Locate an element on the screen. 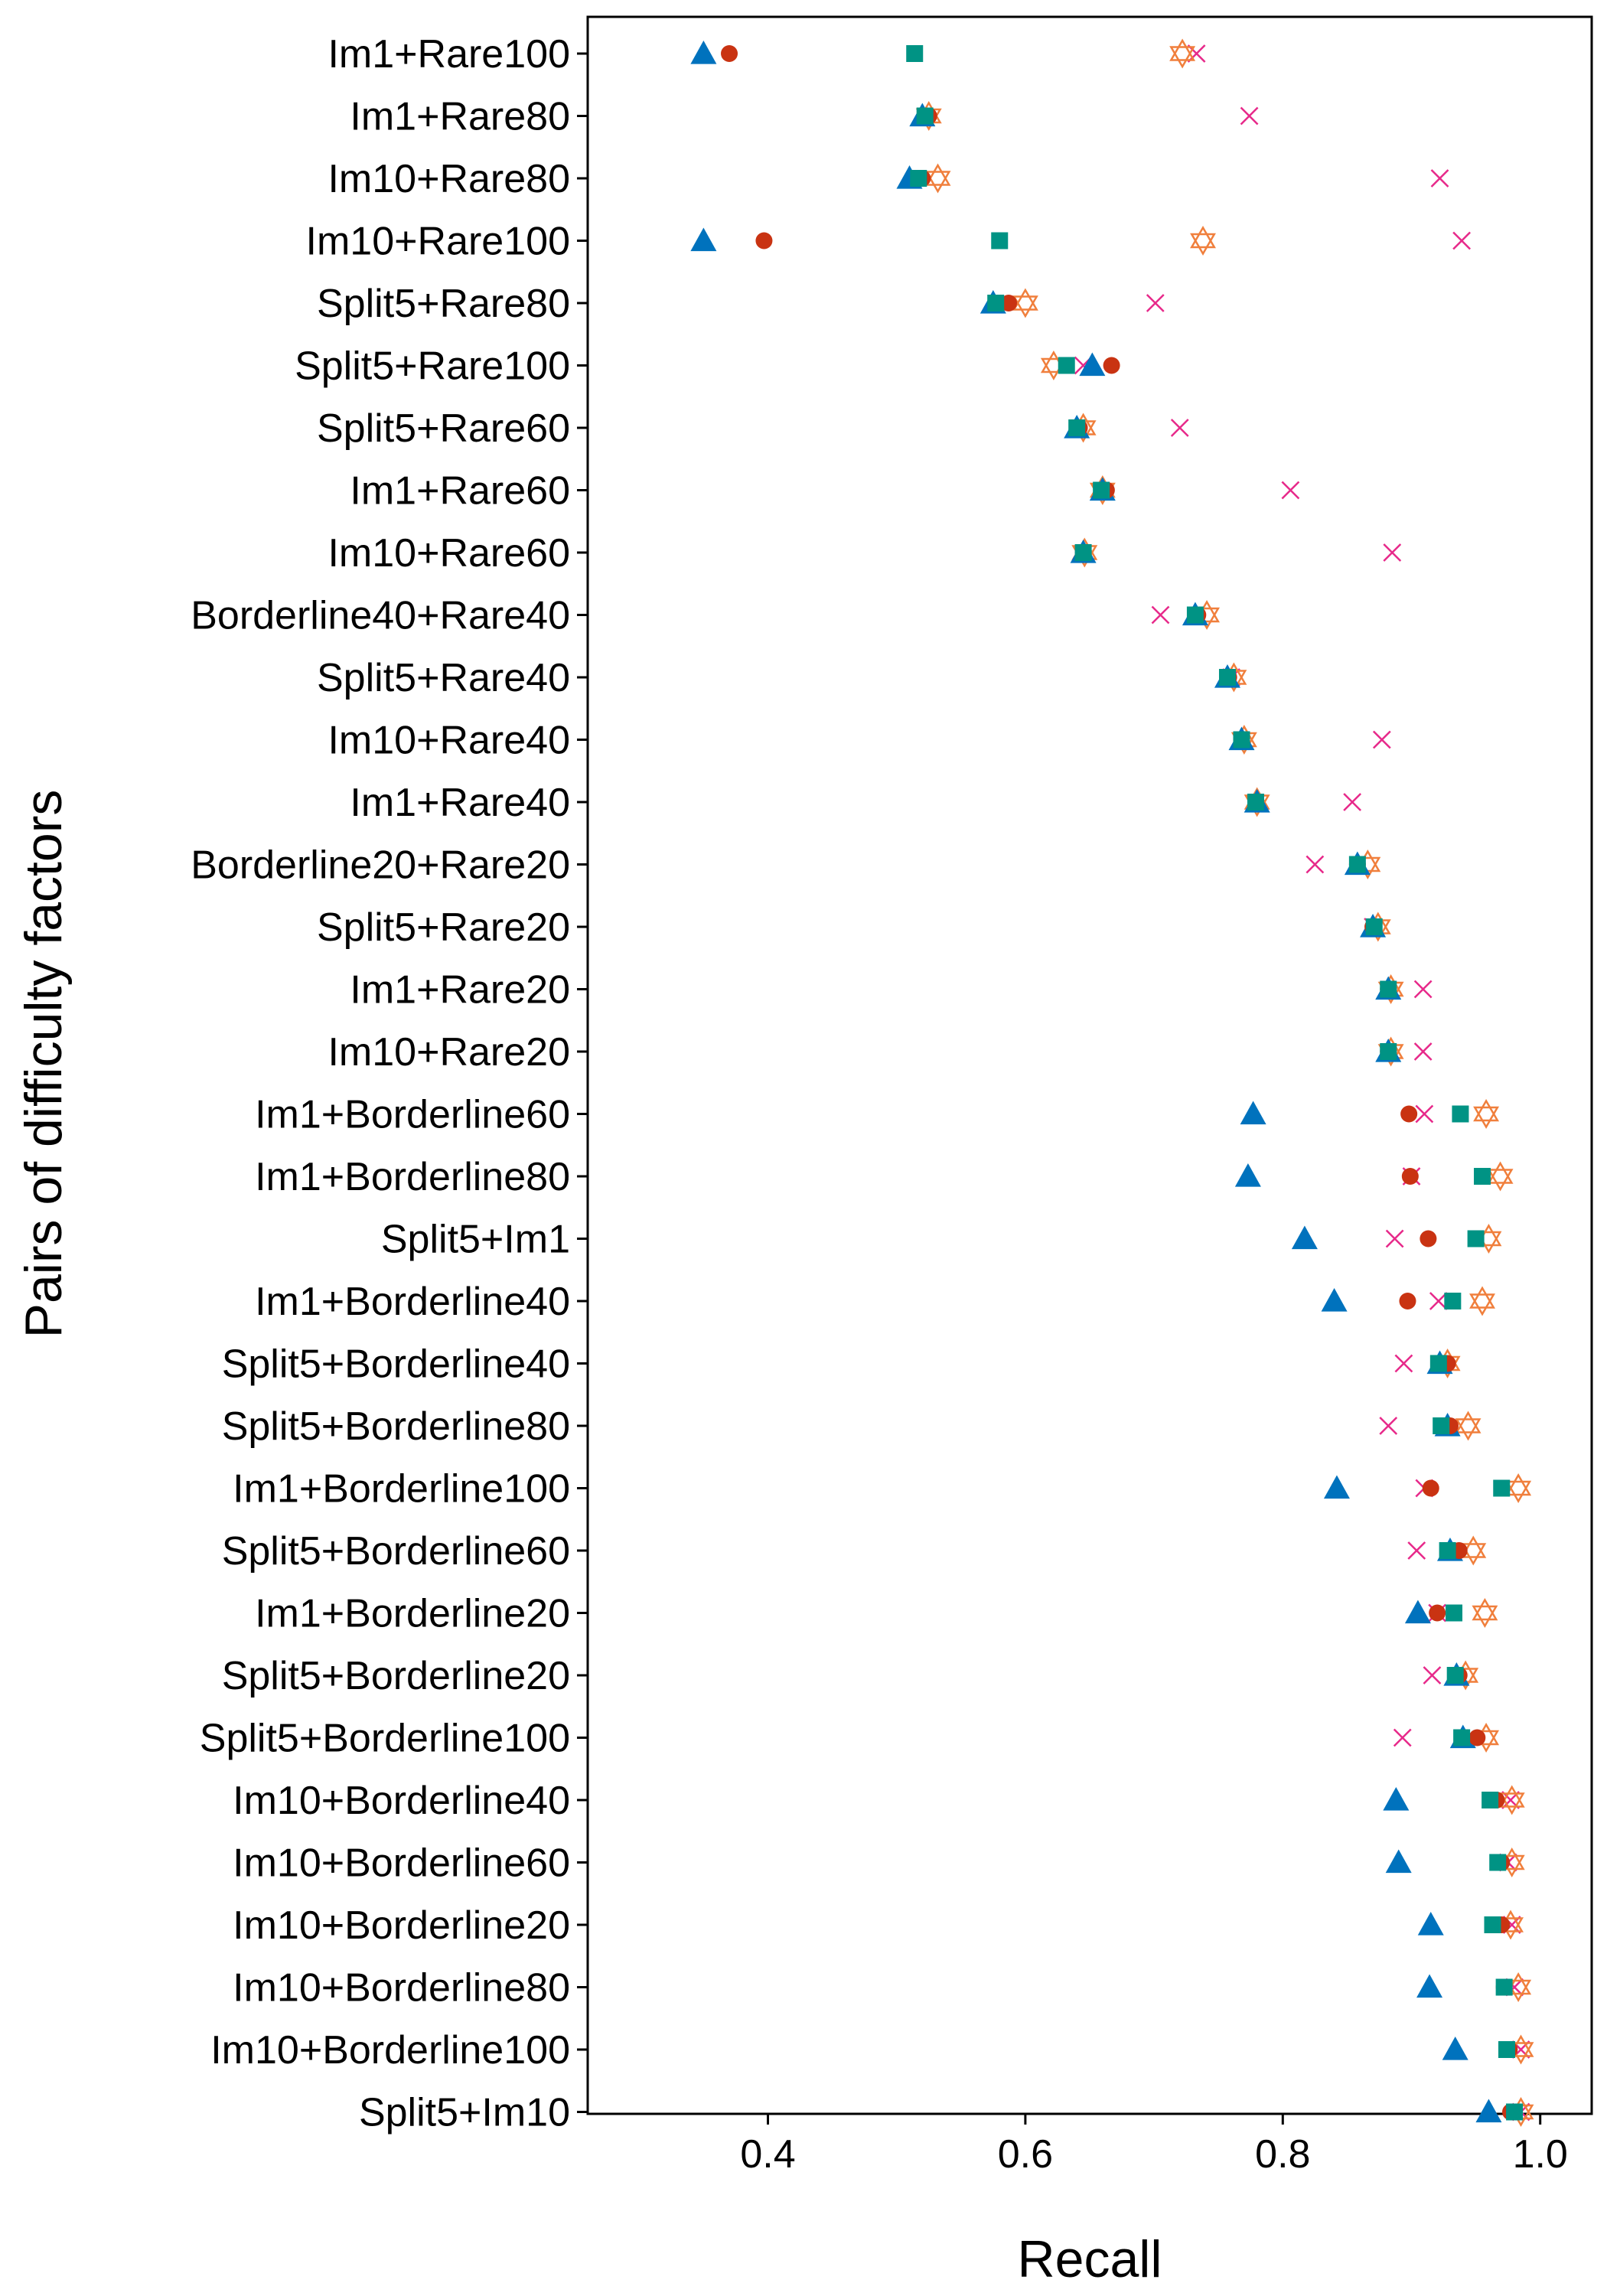  x-tick-label: 0.8 is located at coordinates (1282, 2154).